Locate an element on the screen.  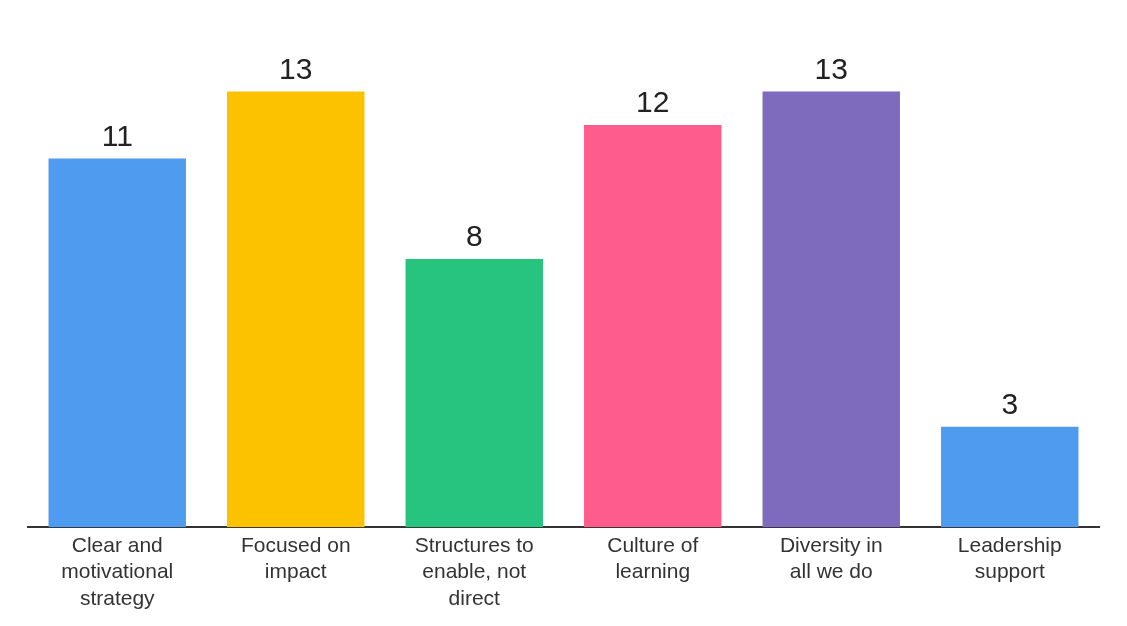
data-label: 12 is located at coordinates (653, 102).